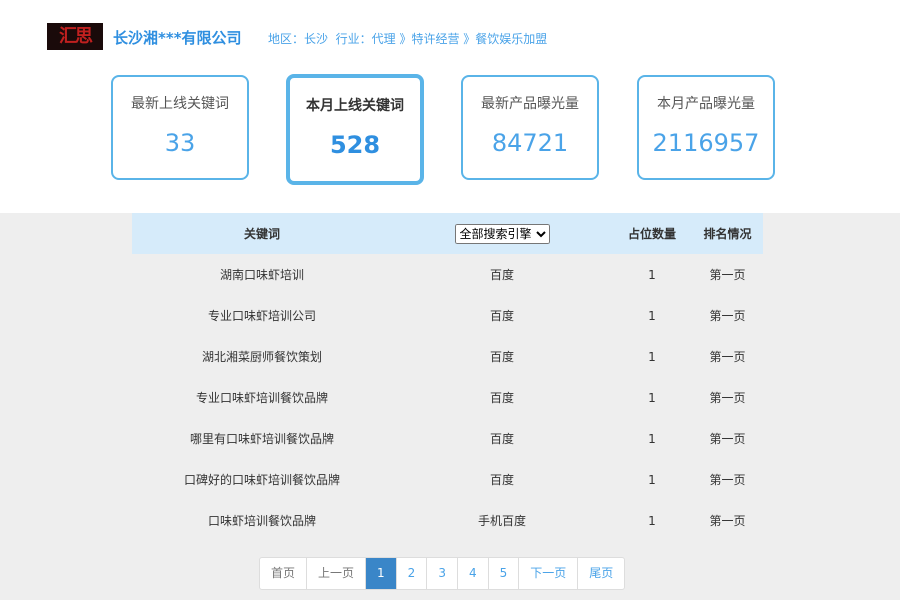  What do you see at coordinates (530, 143) in the screenshot?
I see `stat-value: 84721` at bounding box center [530, 143].